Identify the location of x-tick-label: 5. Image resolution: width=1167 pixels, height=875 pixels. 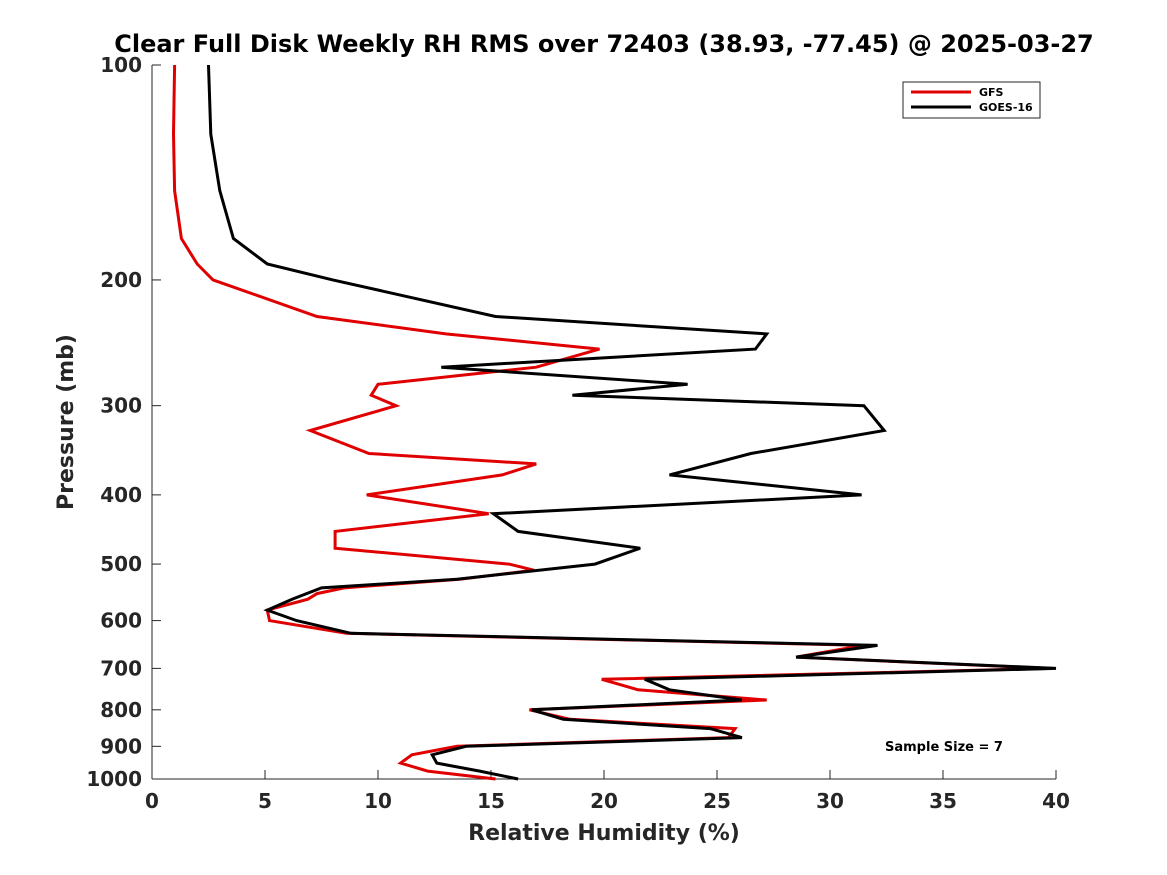
(265, 801).